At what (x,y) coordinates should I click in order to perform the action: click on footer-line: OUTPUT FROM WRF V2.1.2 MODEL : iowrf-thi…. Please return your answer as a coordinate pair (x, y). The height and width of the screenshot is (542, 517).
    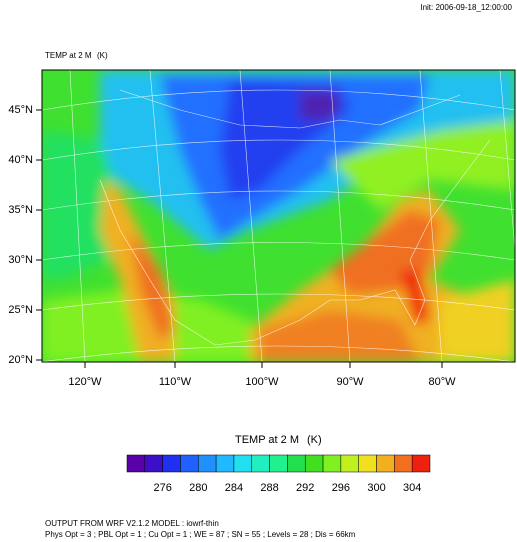
    Looking at the image, I should click on (132, 523).